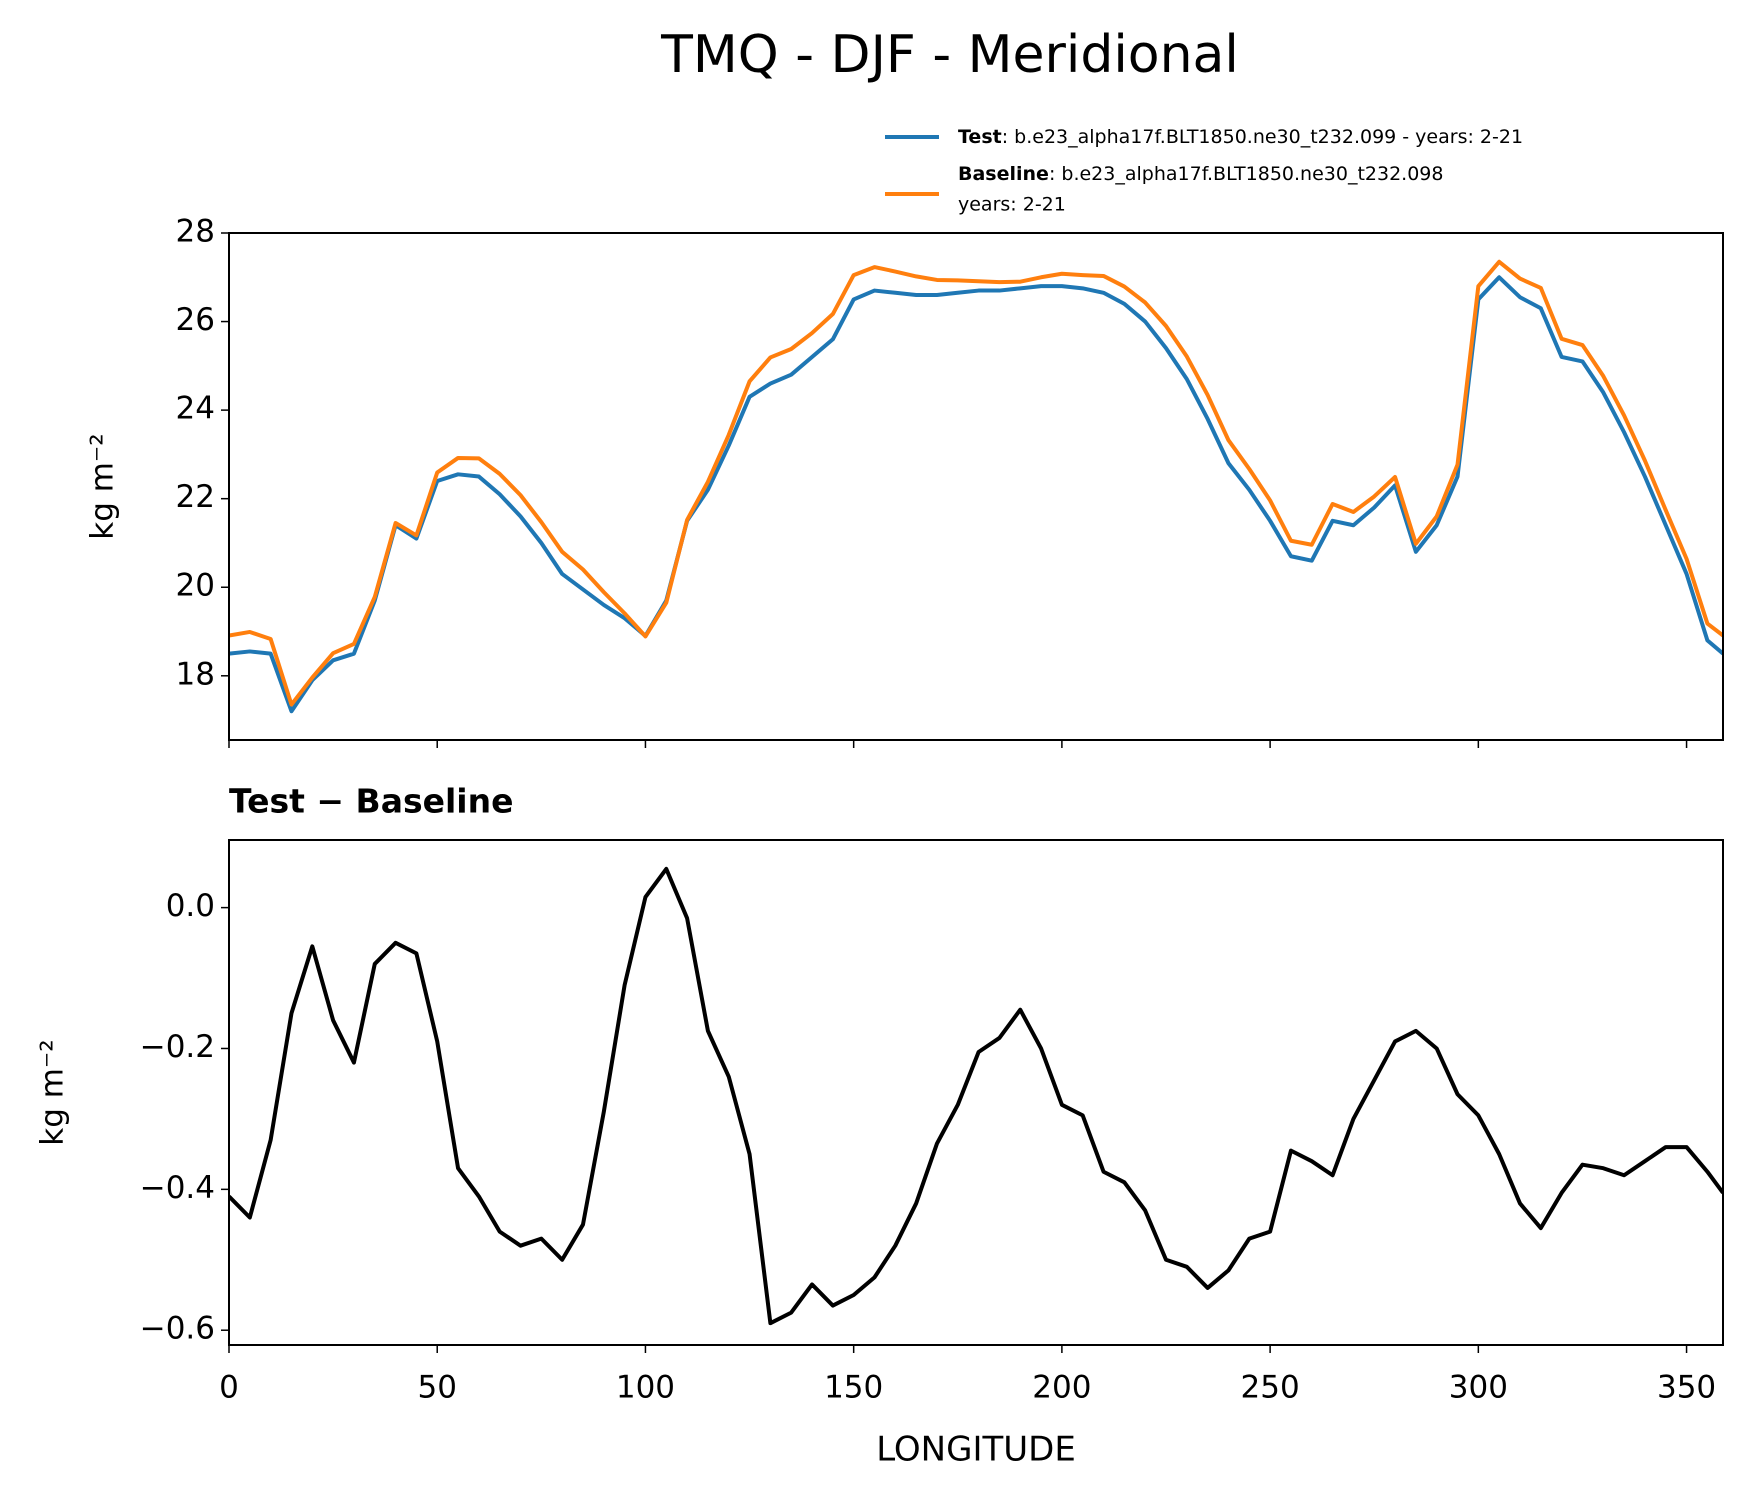 The height and width of the screenshot is (1496, 1748). What do you see at coordinates (1686, 1388) in the screenshot?
I see `x-tick-label: 350` at bounding box center [1686, 1388].